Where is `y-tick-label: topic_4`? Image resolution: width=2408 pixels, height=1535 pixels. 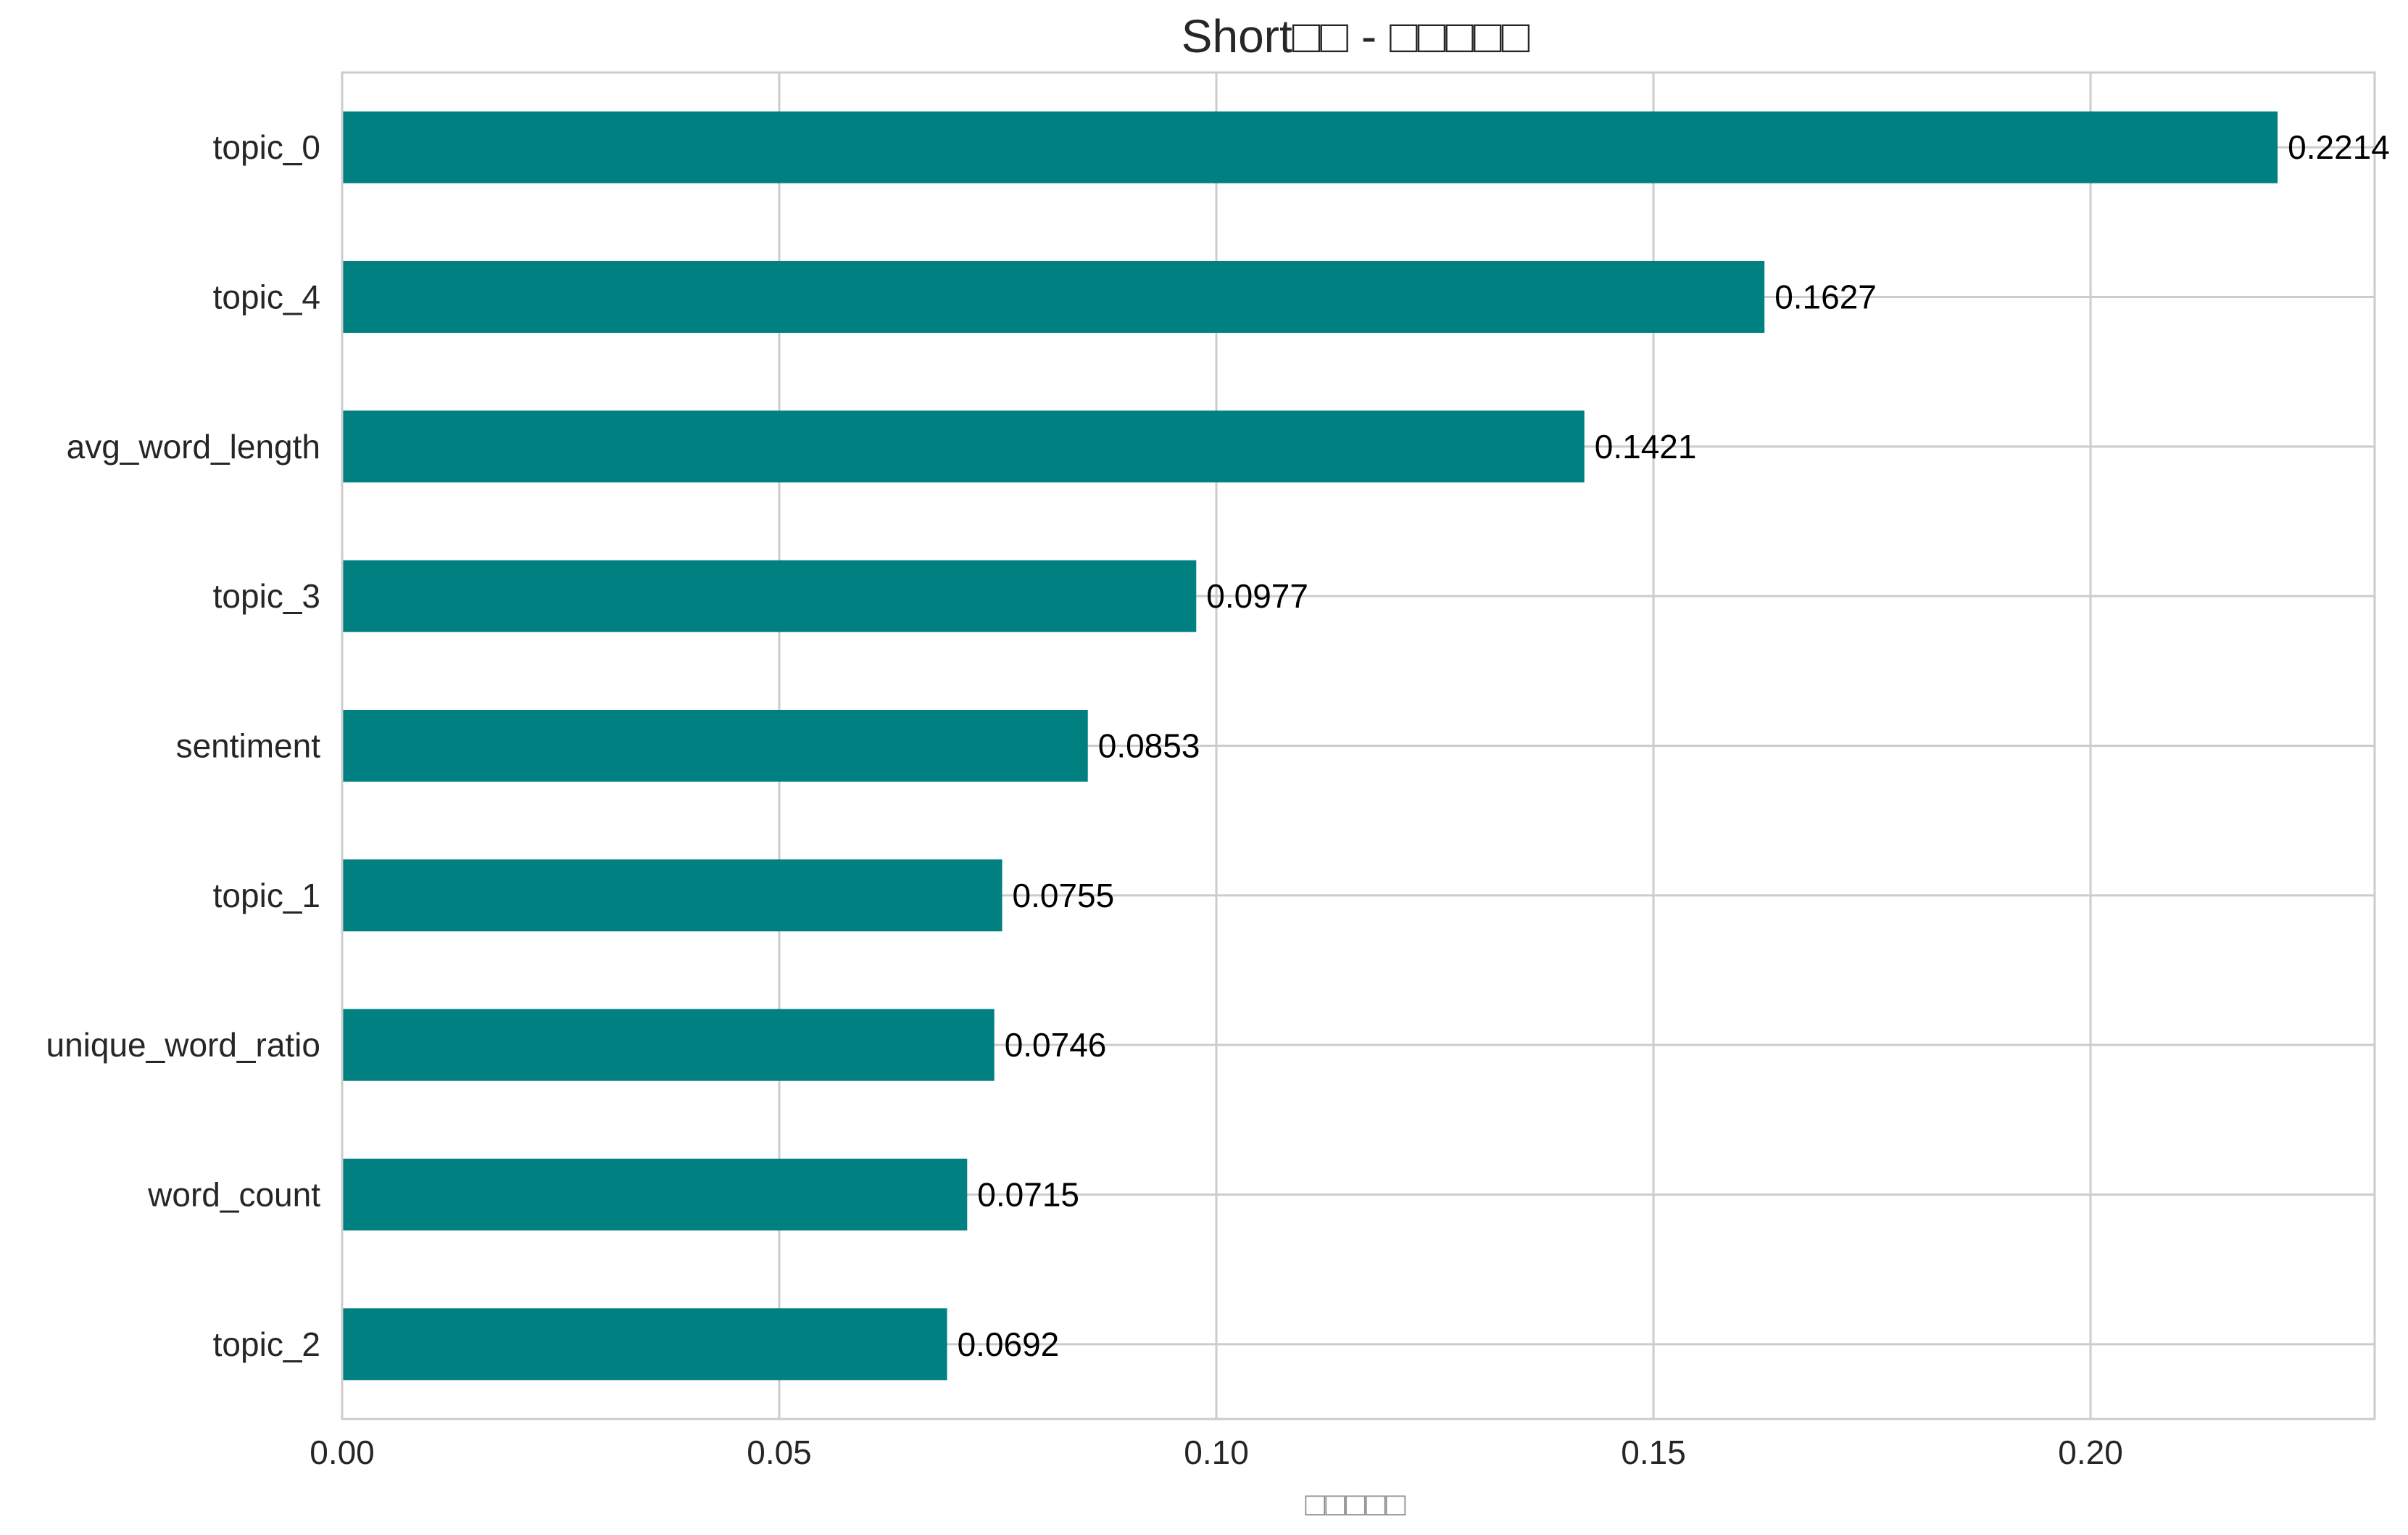
y-tick-label: topic_4 is located at coordinates (266, 297).